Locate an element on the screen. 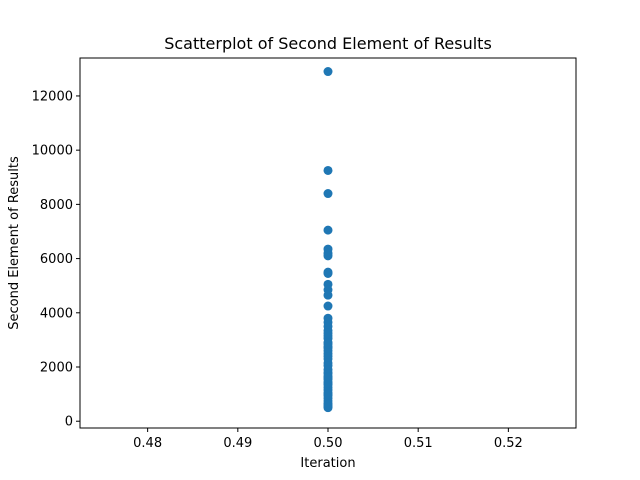 This screenshot has height=480, width=640. y-tick-label: 4000 is located at coordinates (56, 313).